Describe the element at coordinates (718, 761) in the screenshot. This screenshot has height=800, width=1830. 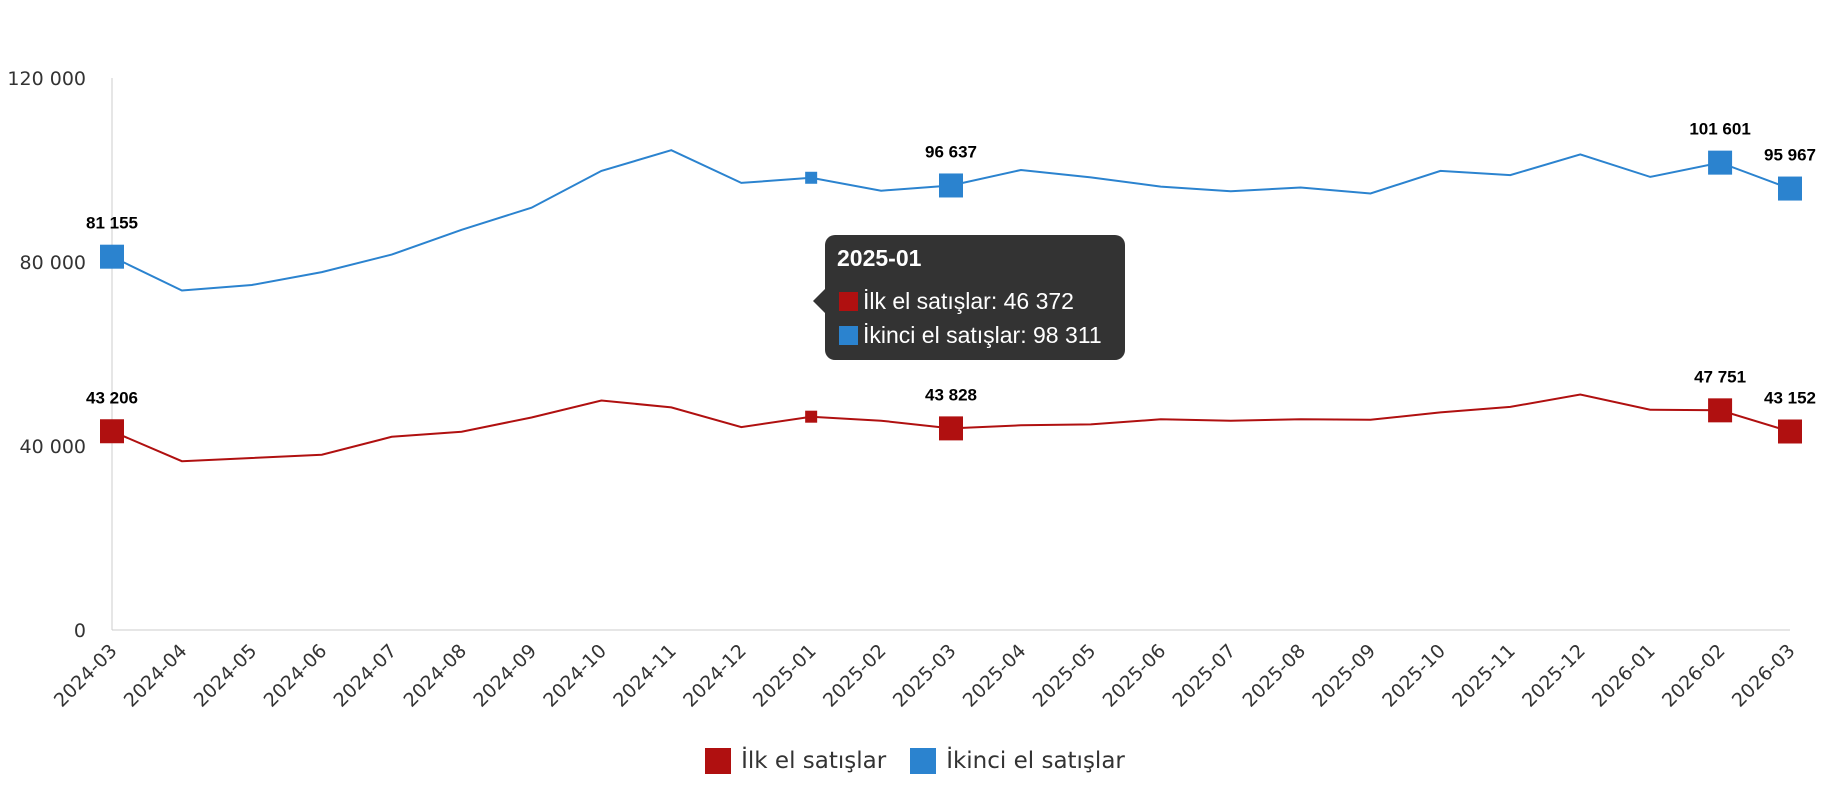
I see `legend-swatch-series1` at that location.